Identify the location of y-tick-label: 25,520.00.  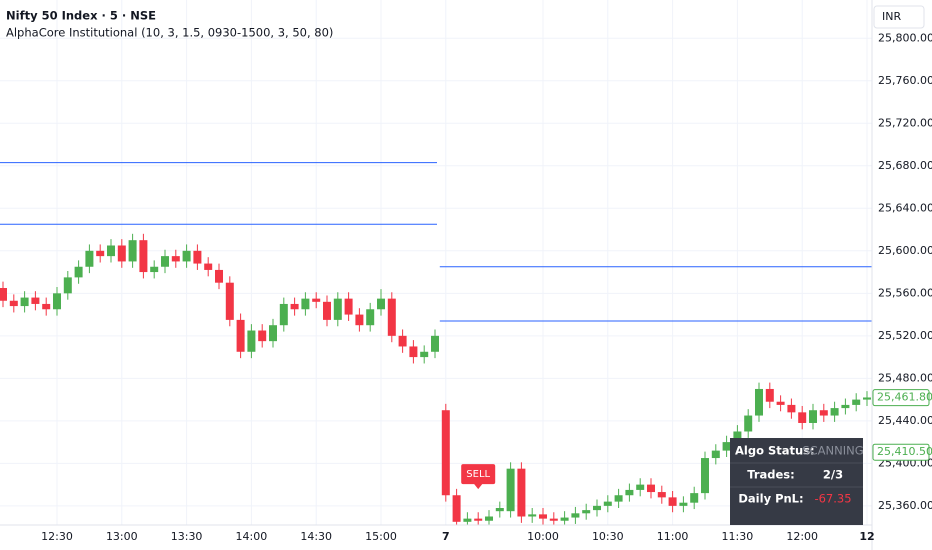
(905, 335).